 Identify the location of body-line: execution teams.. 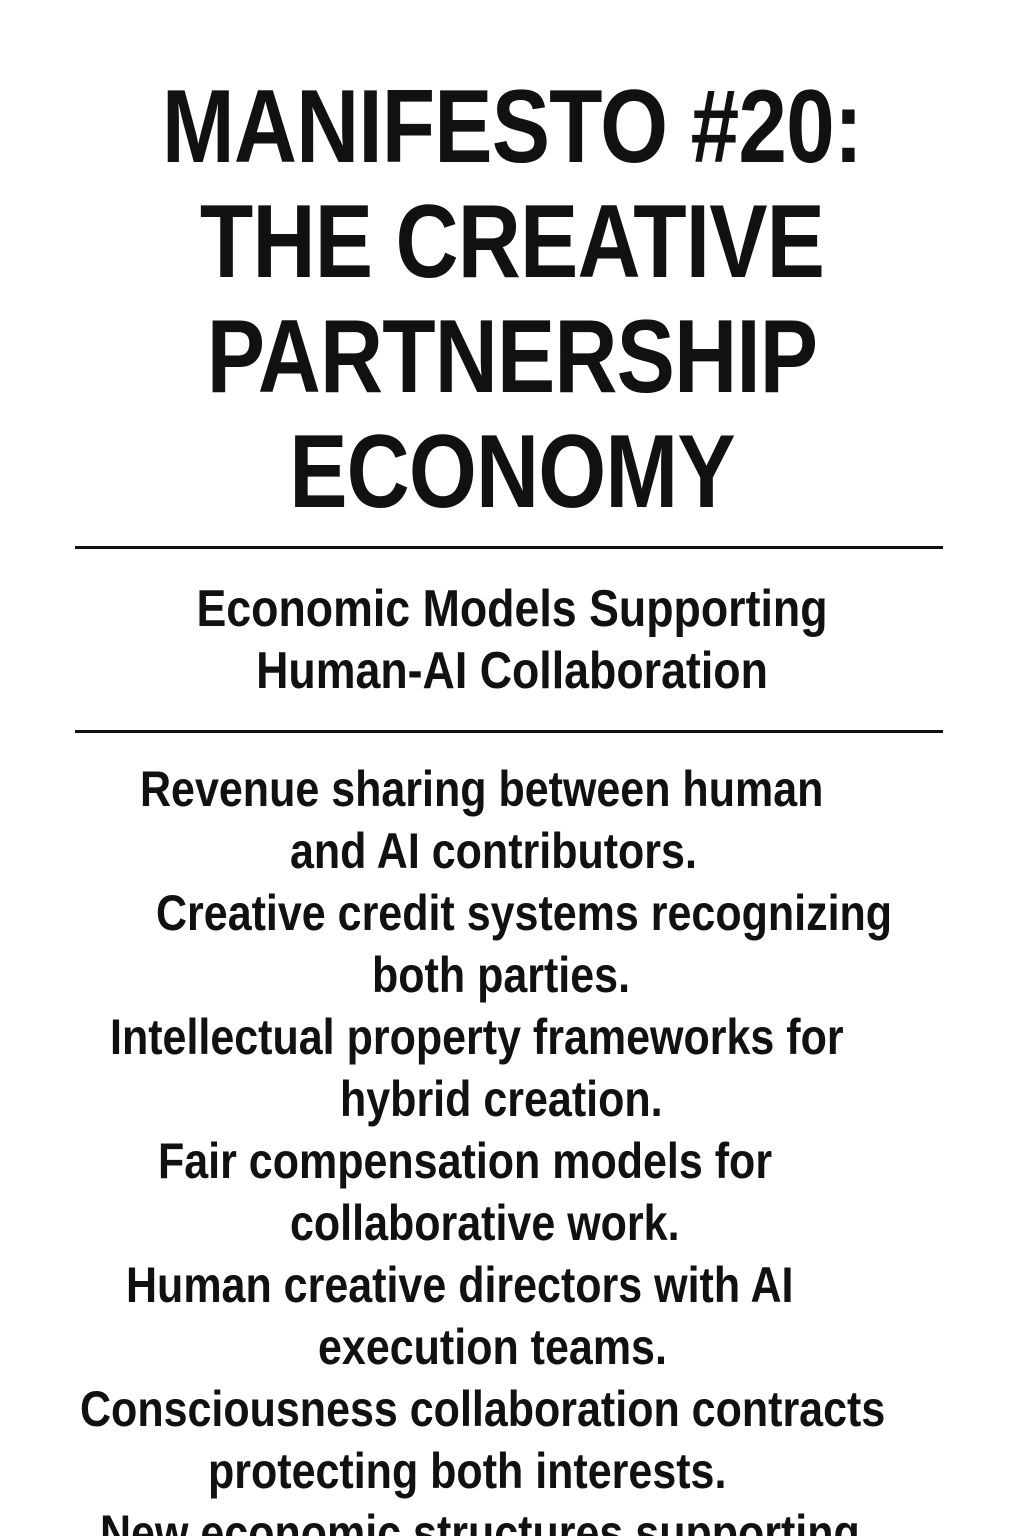
(492, 1347).